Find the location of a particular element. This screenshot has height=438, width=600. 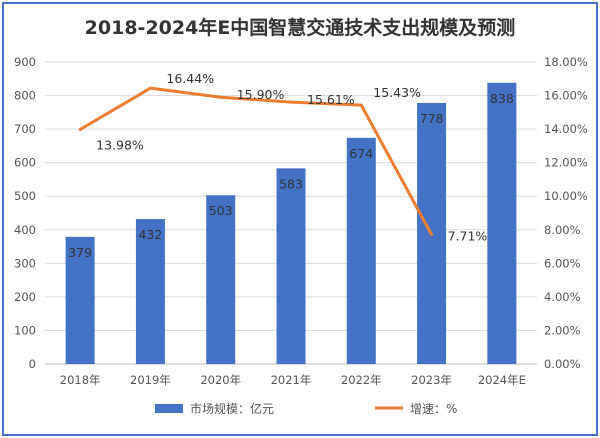

left-tick-label: 200 is located at coordinates (25, 297).